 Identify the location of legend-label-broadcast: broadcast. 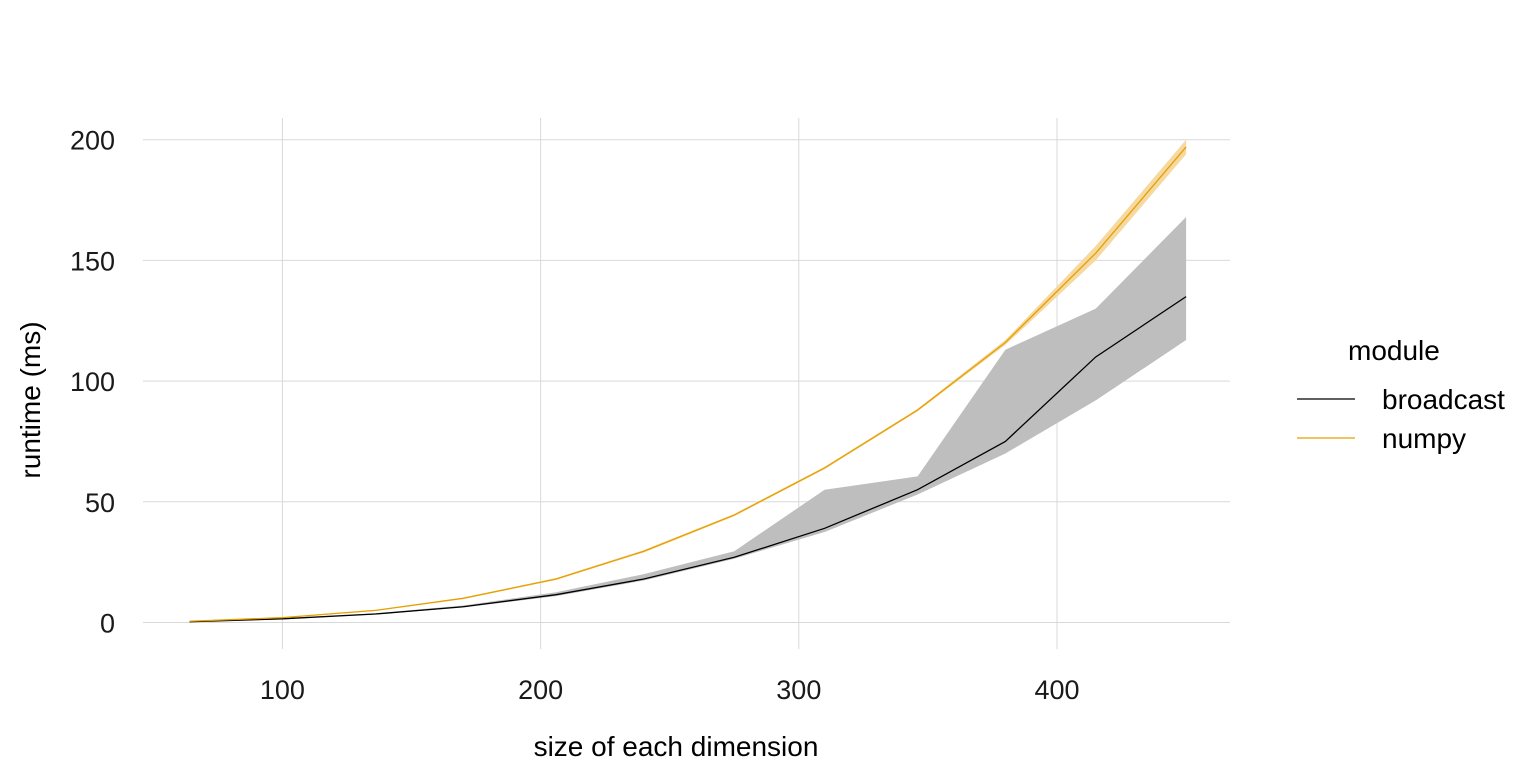
(1443, 399).